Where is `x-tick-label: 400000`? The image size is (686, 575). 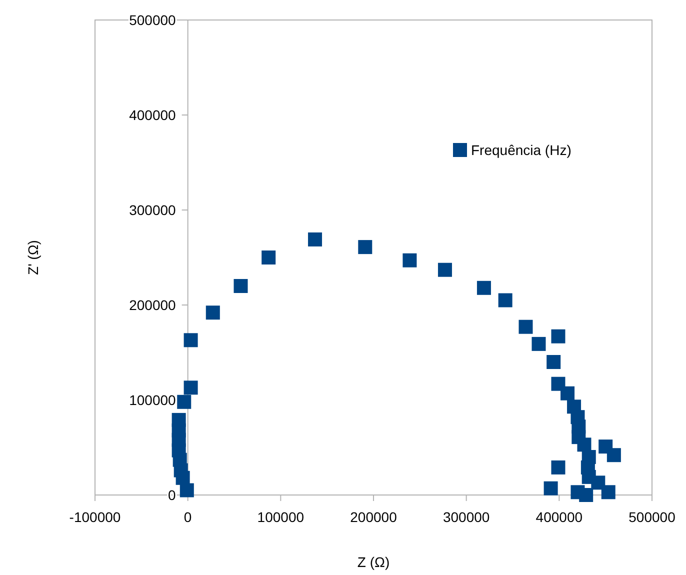 x-tick-label: 400000 is located at coordinates (559, 517).